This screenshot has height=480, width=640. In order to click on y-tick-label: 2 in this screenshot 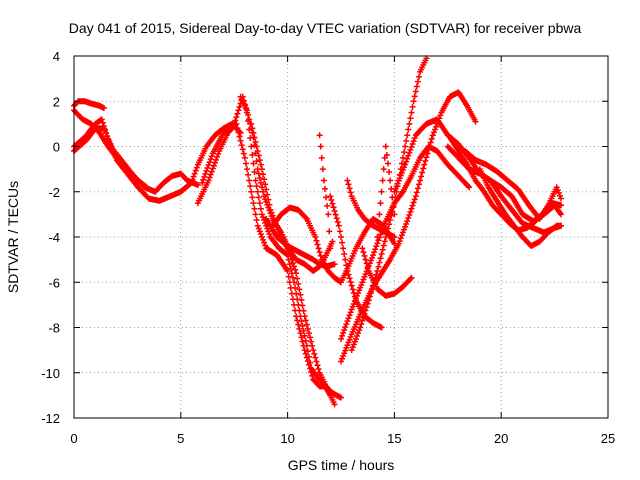, I will do `click(56, 101)`.